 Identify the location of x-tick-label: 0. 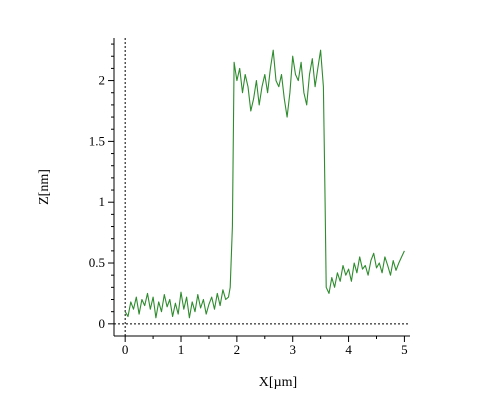
(125, 349).